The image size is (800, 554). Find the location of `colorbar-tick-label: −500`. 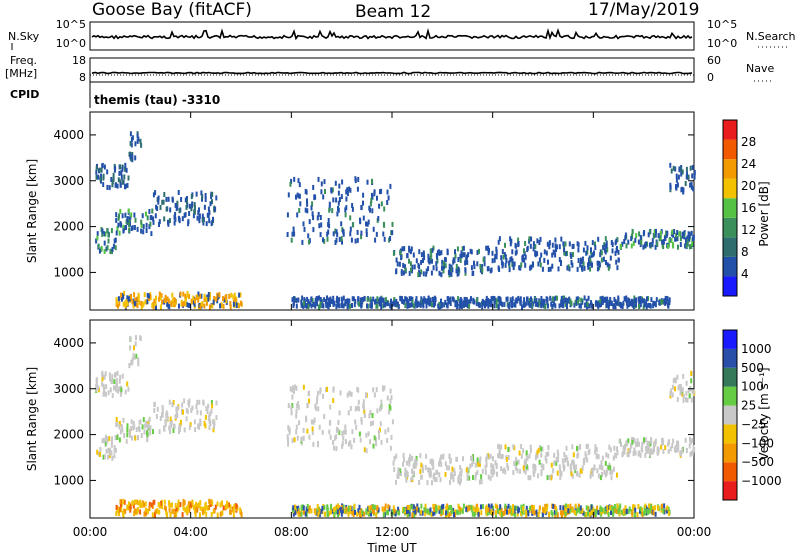

colorbar-tick-label: −500 is located at coordinates (757, 462).